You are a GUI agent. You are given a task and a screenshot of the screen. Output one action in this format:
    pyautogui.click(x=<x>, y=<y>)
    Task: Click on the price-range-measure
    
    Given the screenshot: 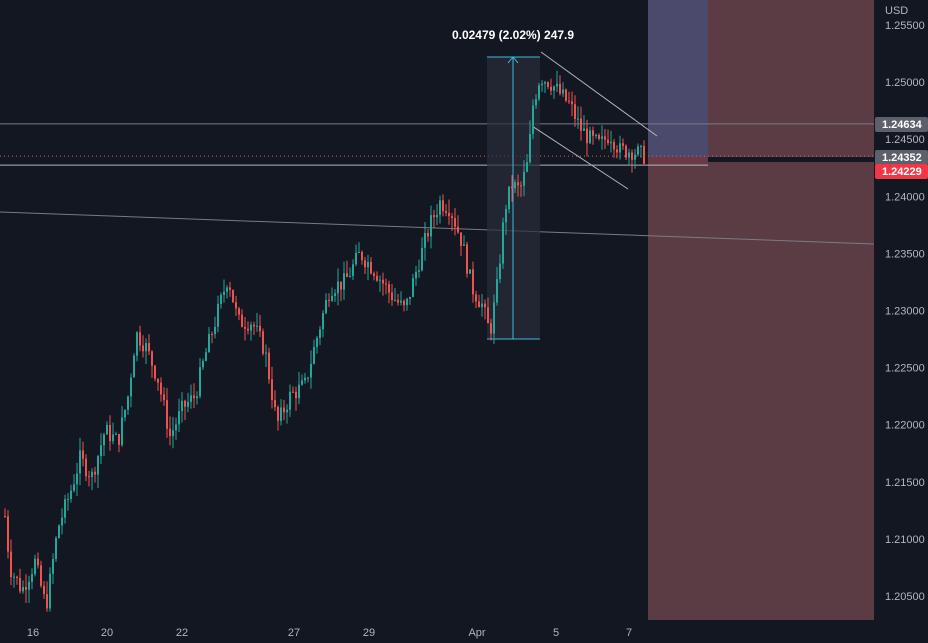 What is the action you would take?
    pyautogui.click(x=513, y=198)
    